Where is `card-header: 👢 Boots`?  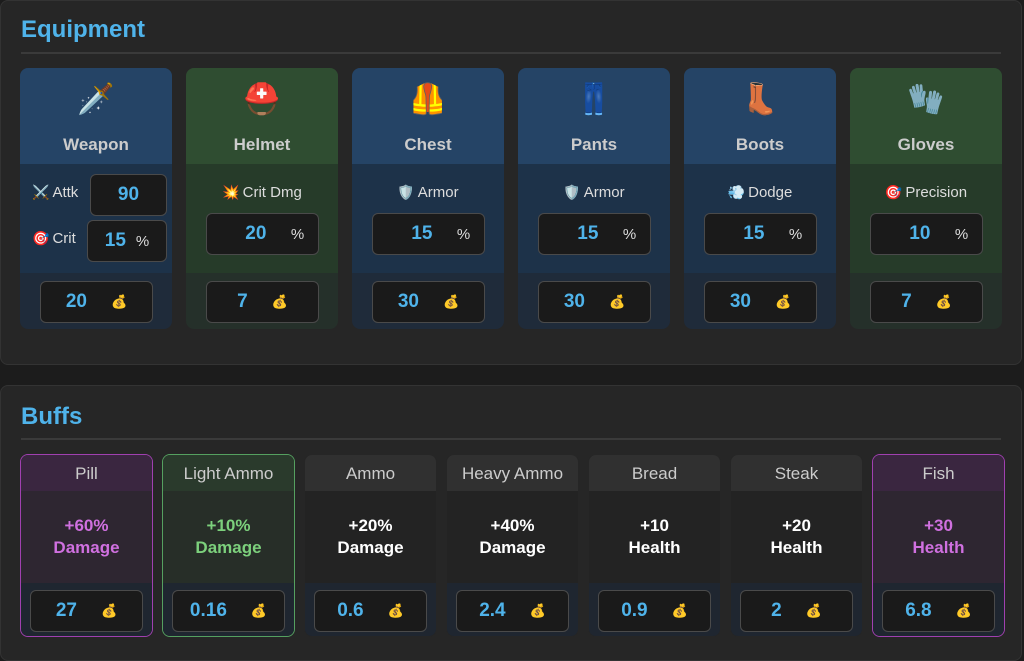 card-header: 👢 Boots is located at coordinates (760, 116).